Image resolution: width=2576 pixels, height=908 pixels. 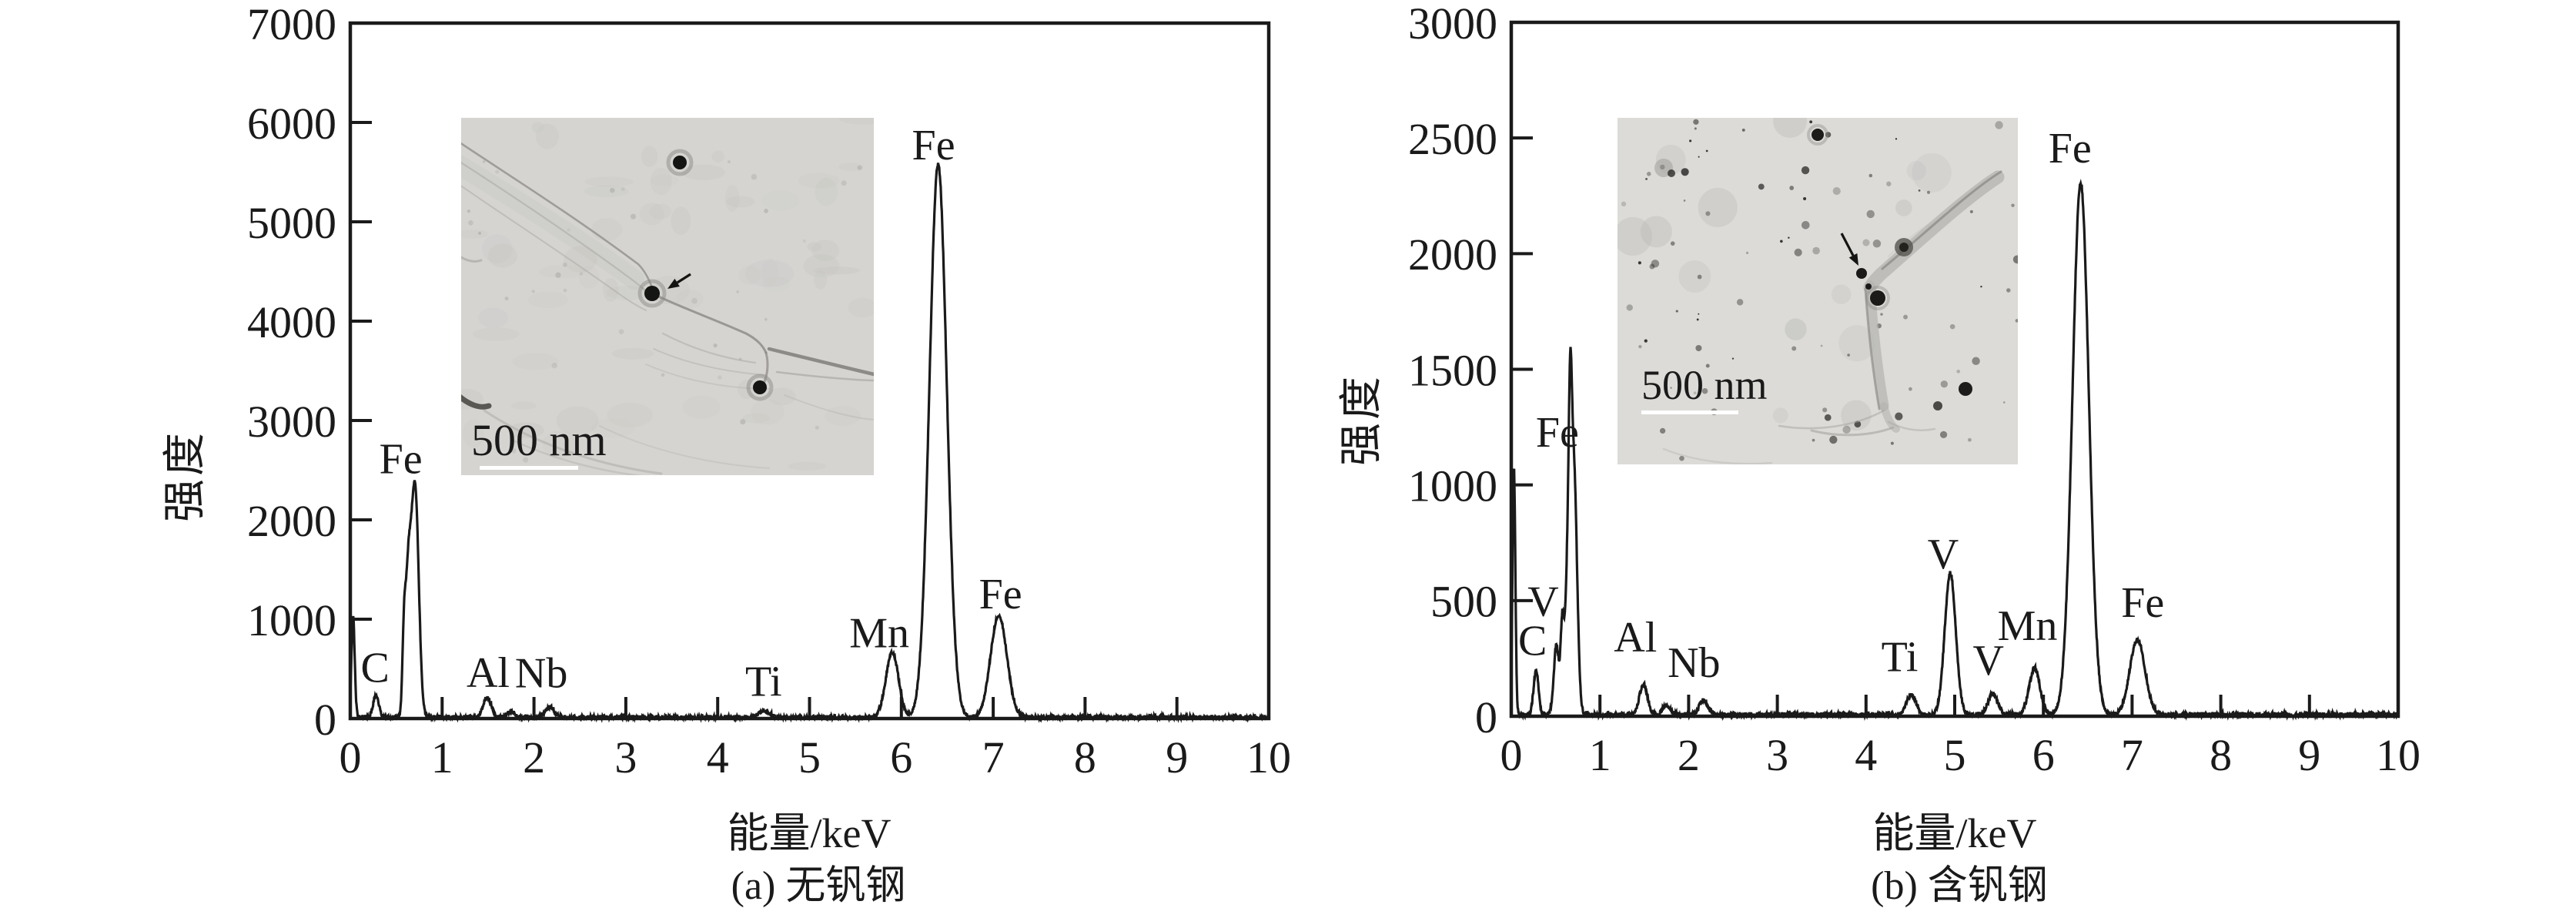 I want to click on y-tick-label: 7000, so click(x=291, y=24).